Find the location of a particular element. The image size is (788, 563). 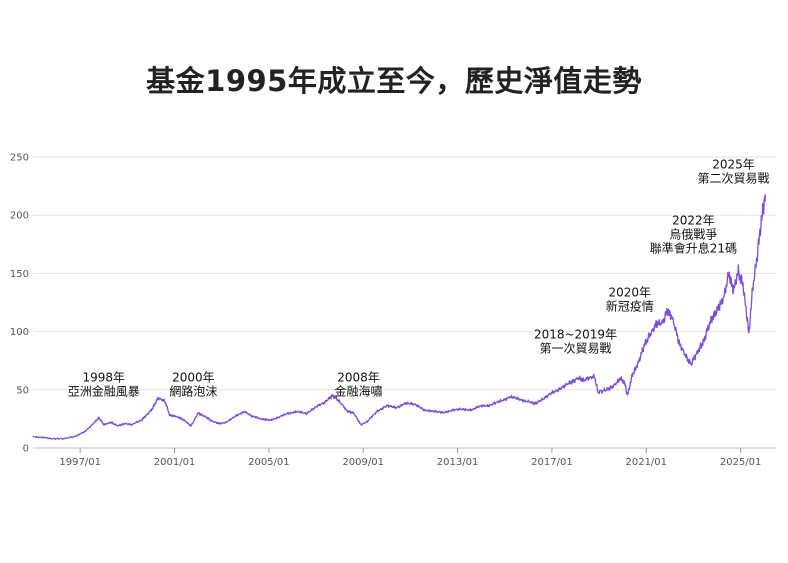

x-tick-label: 2017/01 is located at coordinates (552, 462).